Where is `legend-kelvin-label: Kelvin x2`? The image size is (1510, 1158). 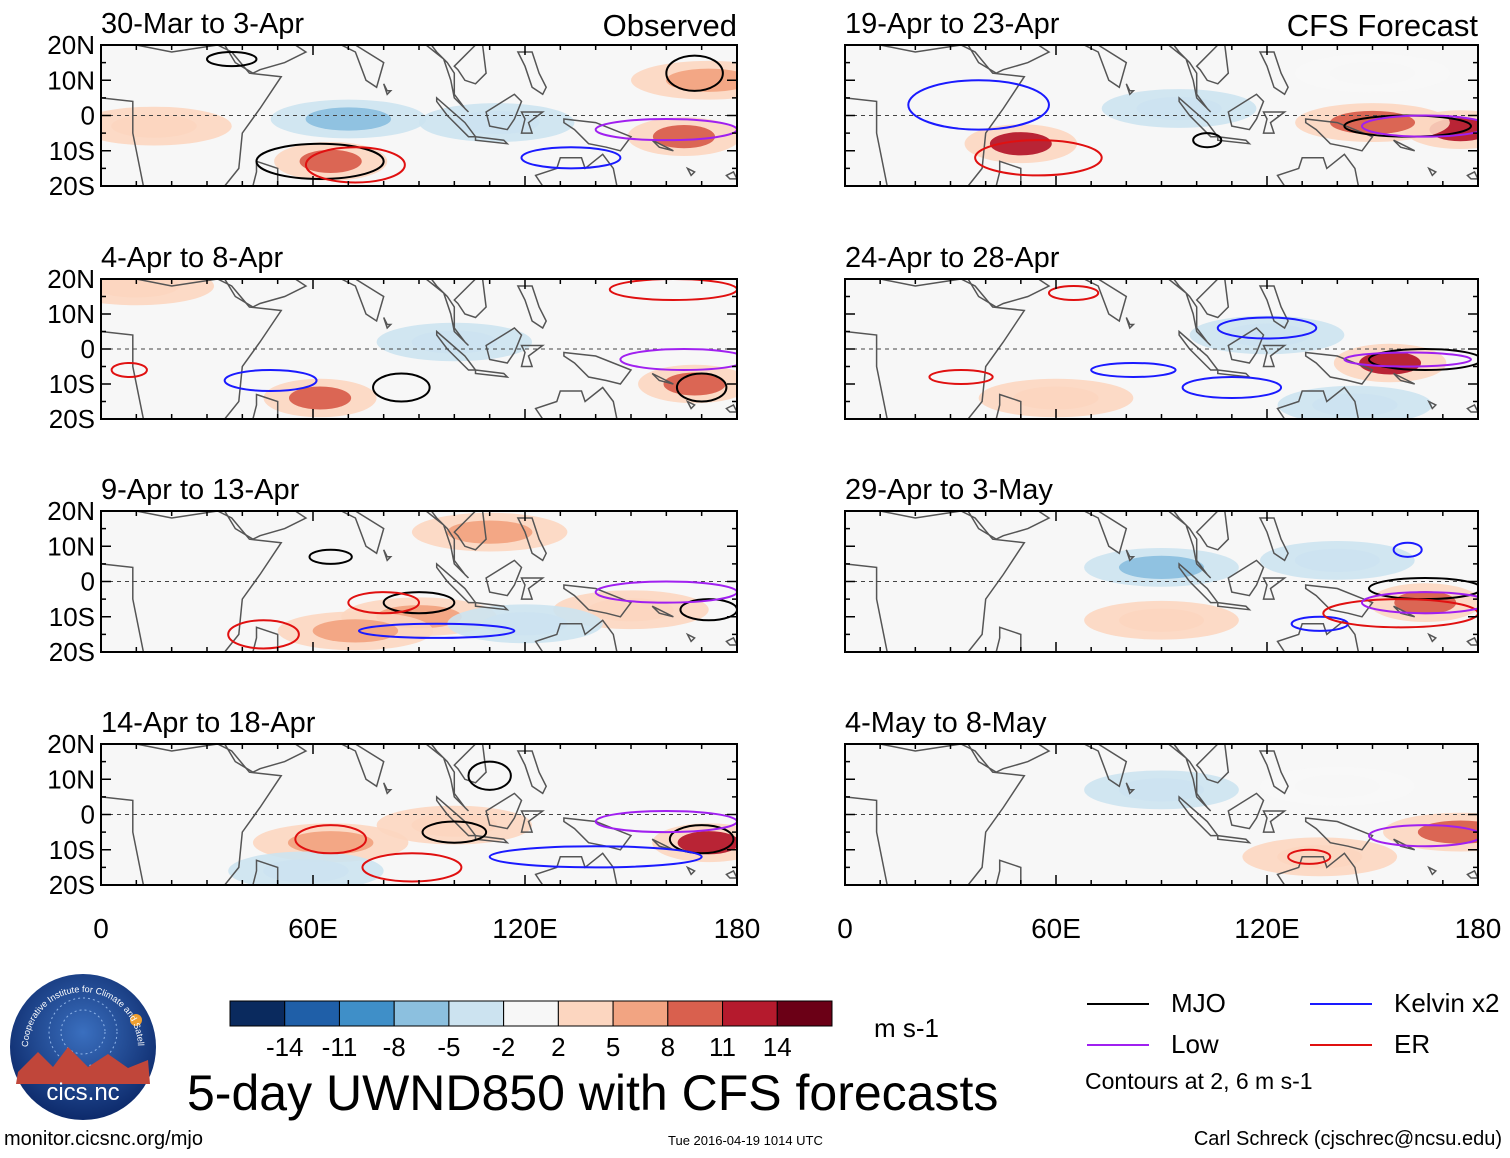
legend-kelvin-label: Kelvin x2 is located at coordinates (1447, 1003).